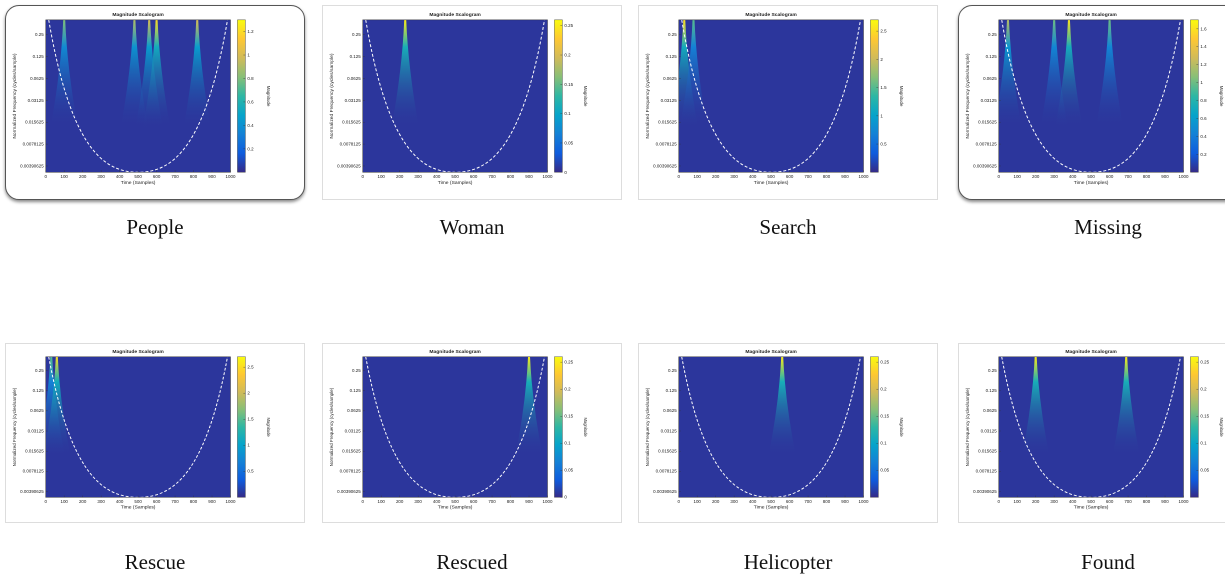  What do you see at coordinates (1108, 227) in the screenshot?
I see `caption: Missing` at bounding box center [1108, 227].